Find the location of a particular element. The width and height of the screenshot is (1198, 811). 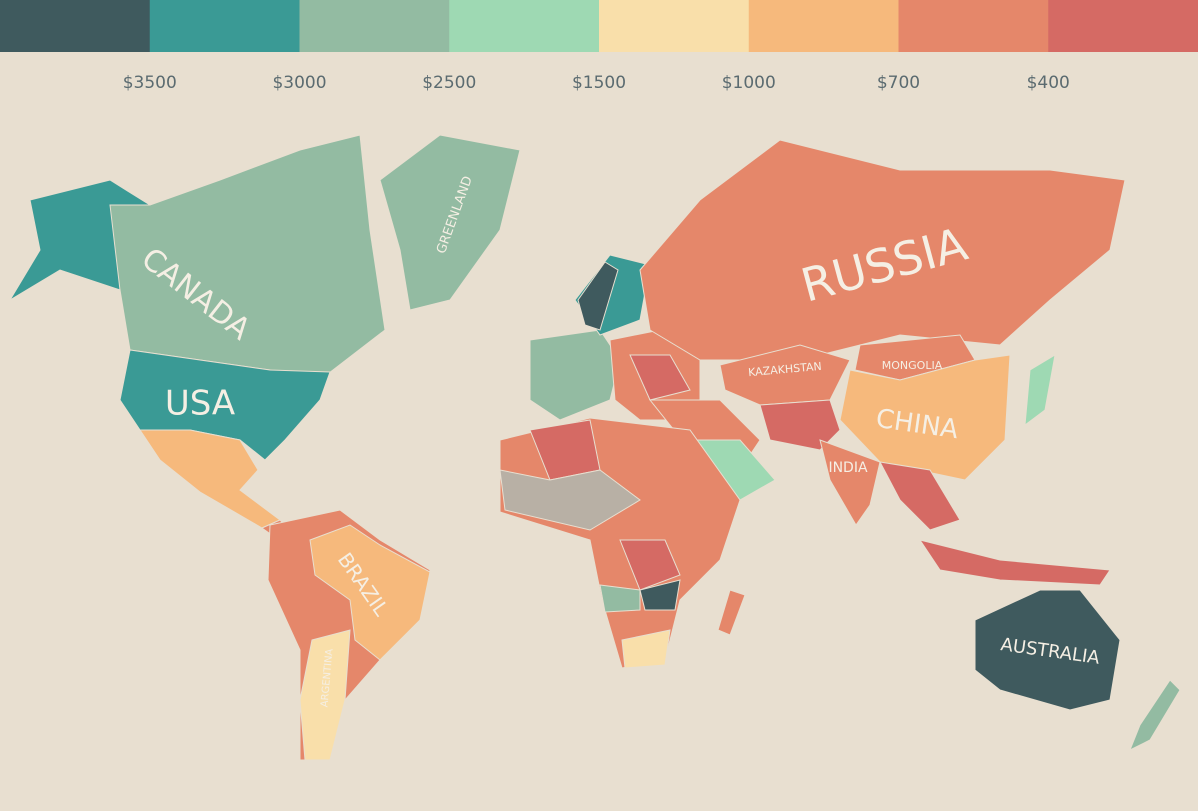

country-label: USA is located at coordinates (200, 404).